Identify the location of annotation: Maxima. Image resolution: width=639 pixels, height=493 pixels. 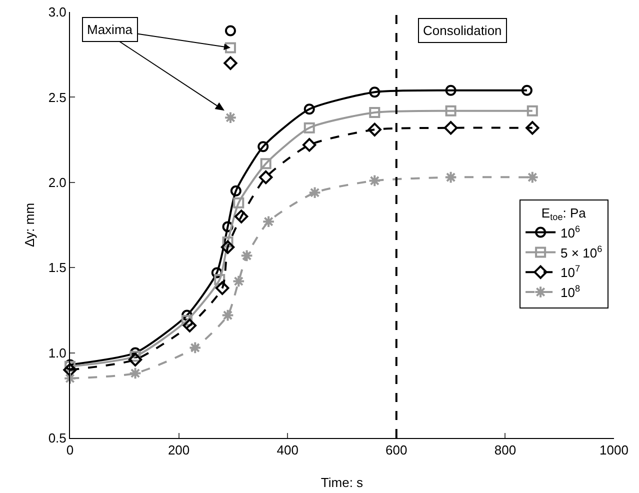
(110, 29).